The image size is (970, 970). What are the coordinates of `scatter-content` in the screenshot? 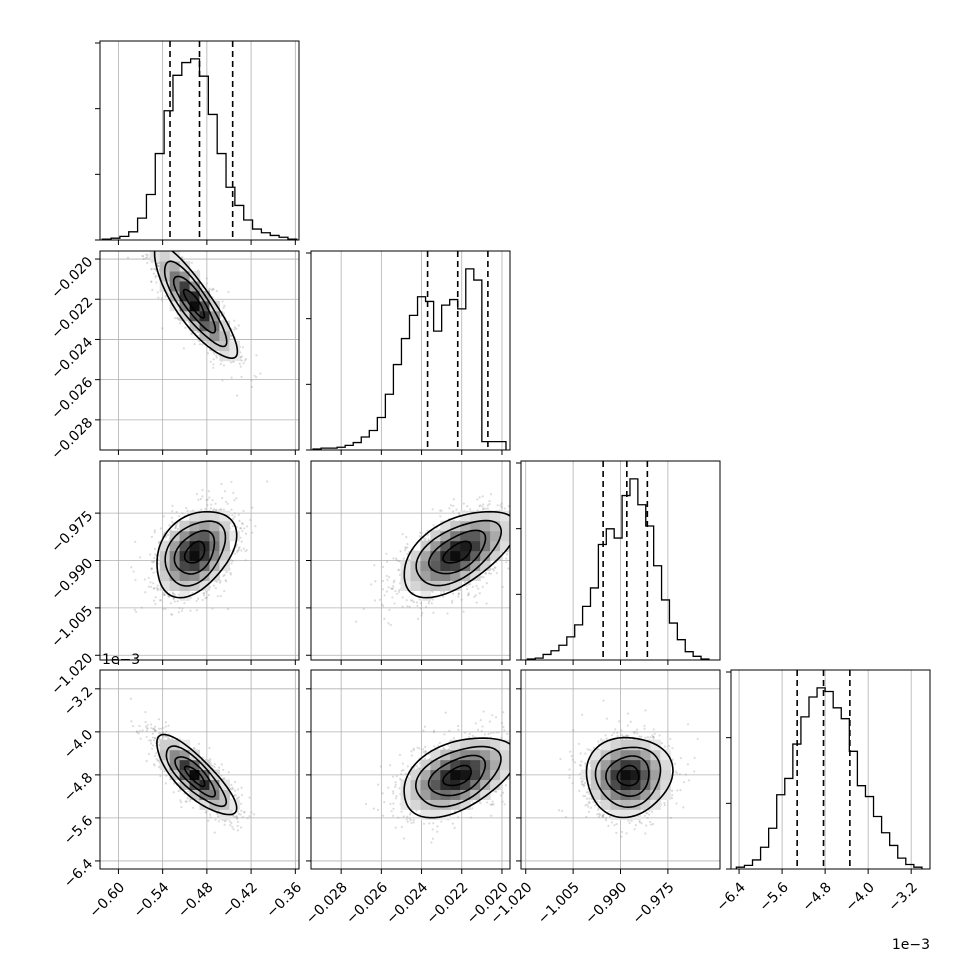 It's located at (443, 560).